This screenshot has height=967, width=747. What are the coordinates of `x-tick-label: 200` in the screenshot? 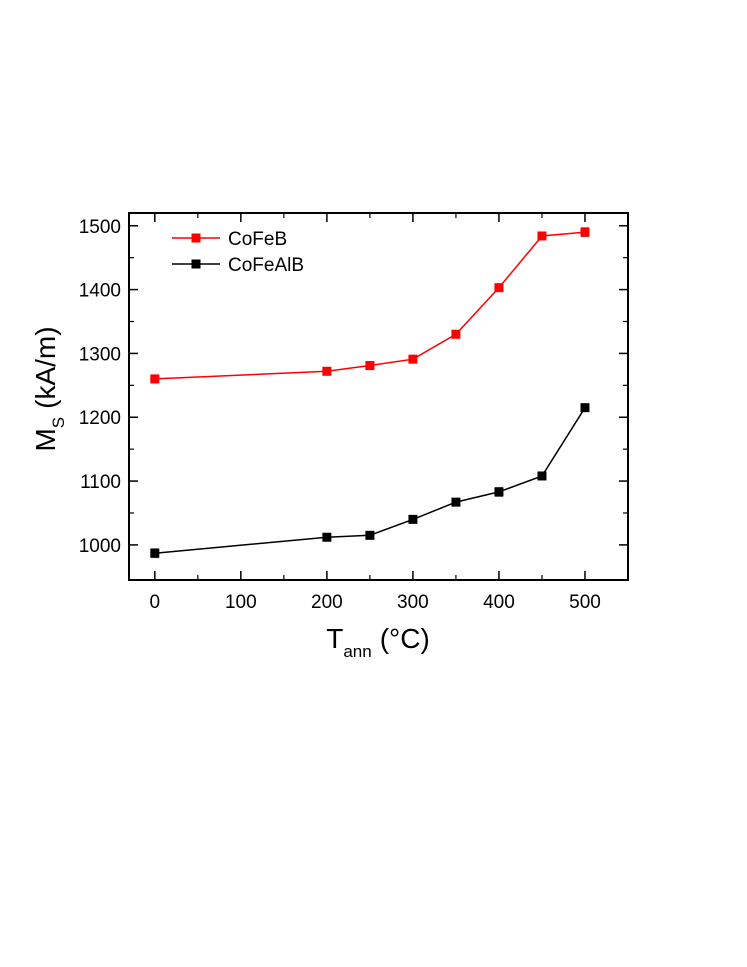 It's located at (327, 602).